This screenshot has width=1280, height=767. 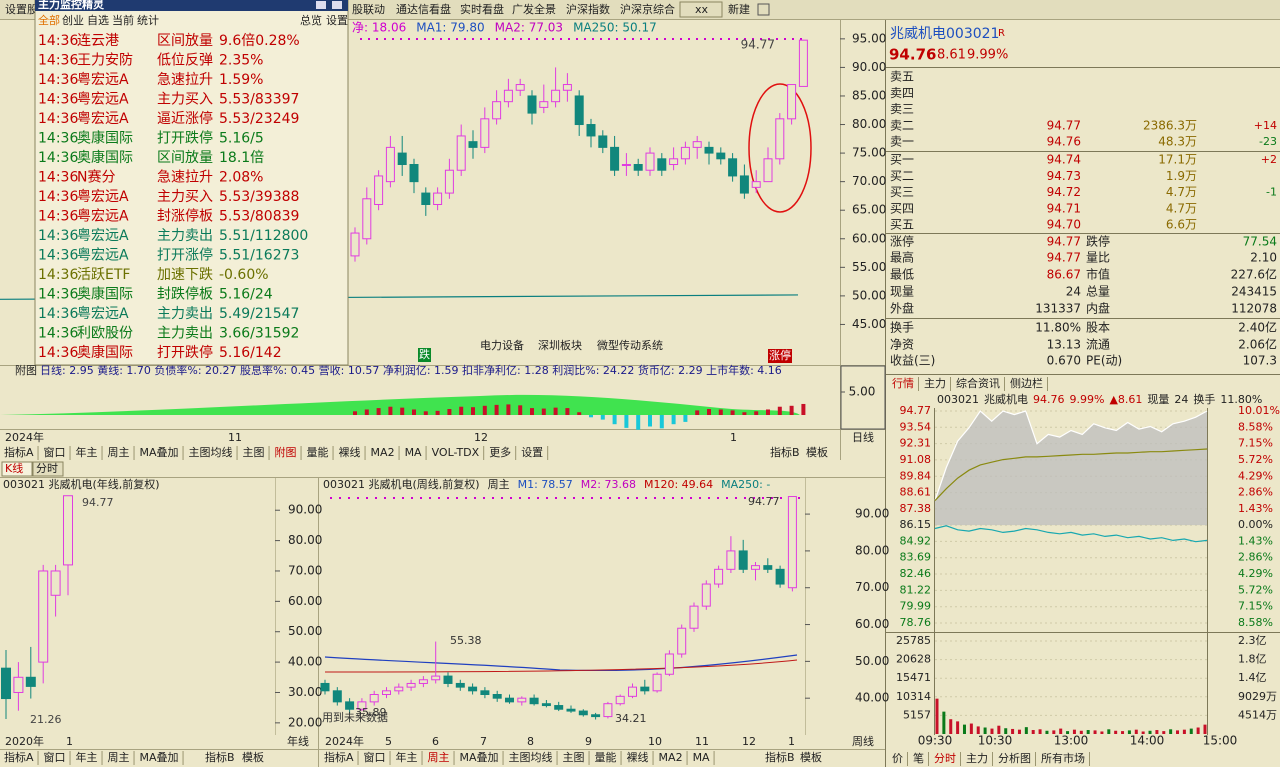 I want to click on filter-tab: 自选, so click(x=98, y=20).